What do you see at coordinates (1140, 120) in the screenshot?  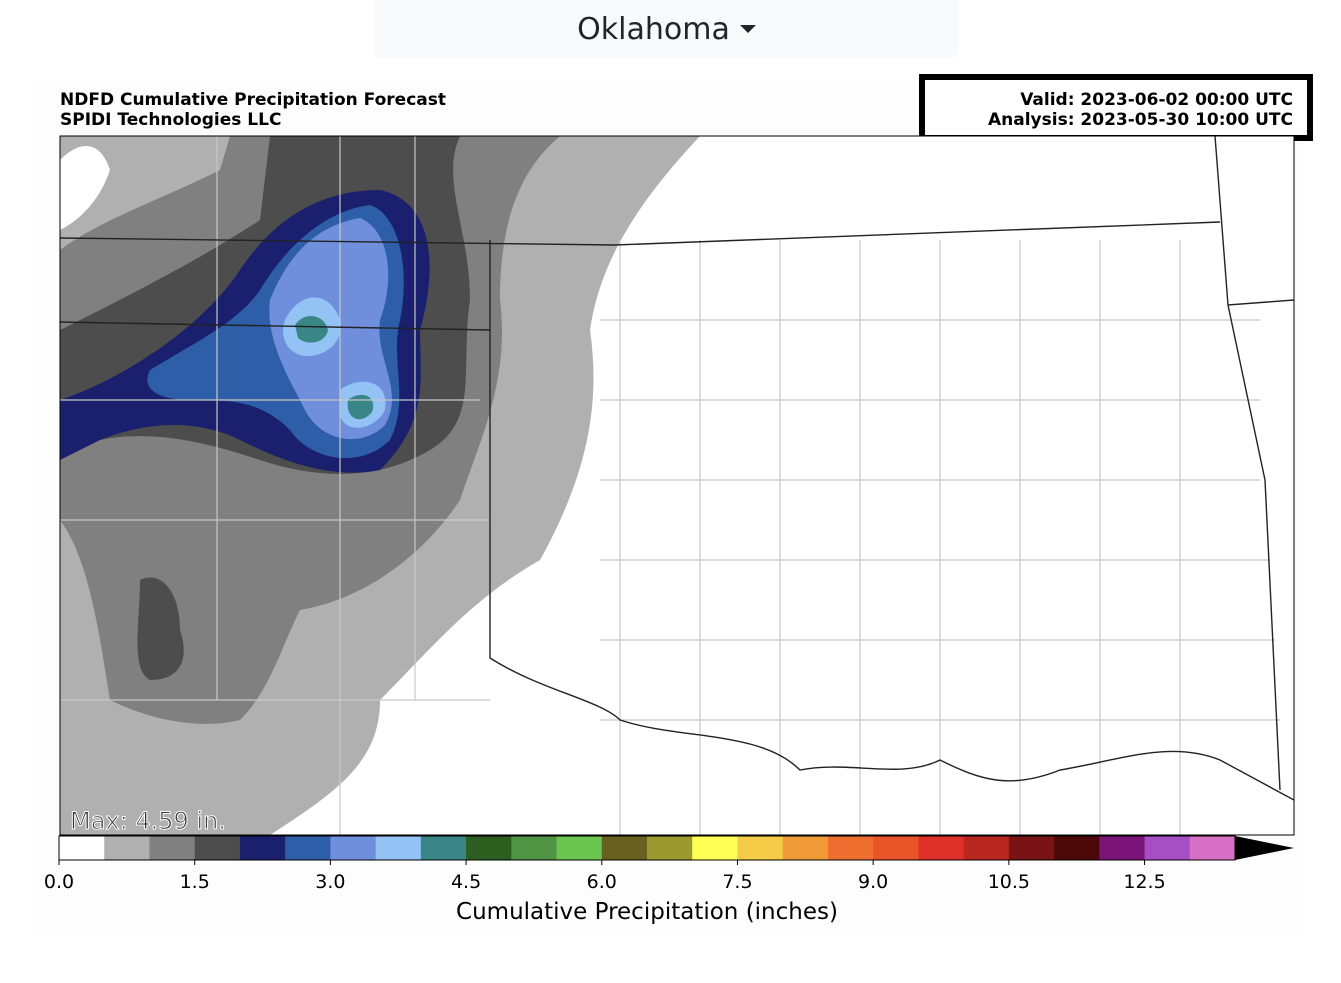 I see `analysis-time: Analysis: 2023-05-30 10:00 UTC` at bounding box center [1140, 120].